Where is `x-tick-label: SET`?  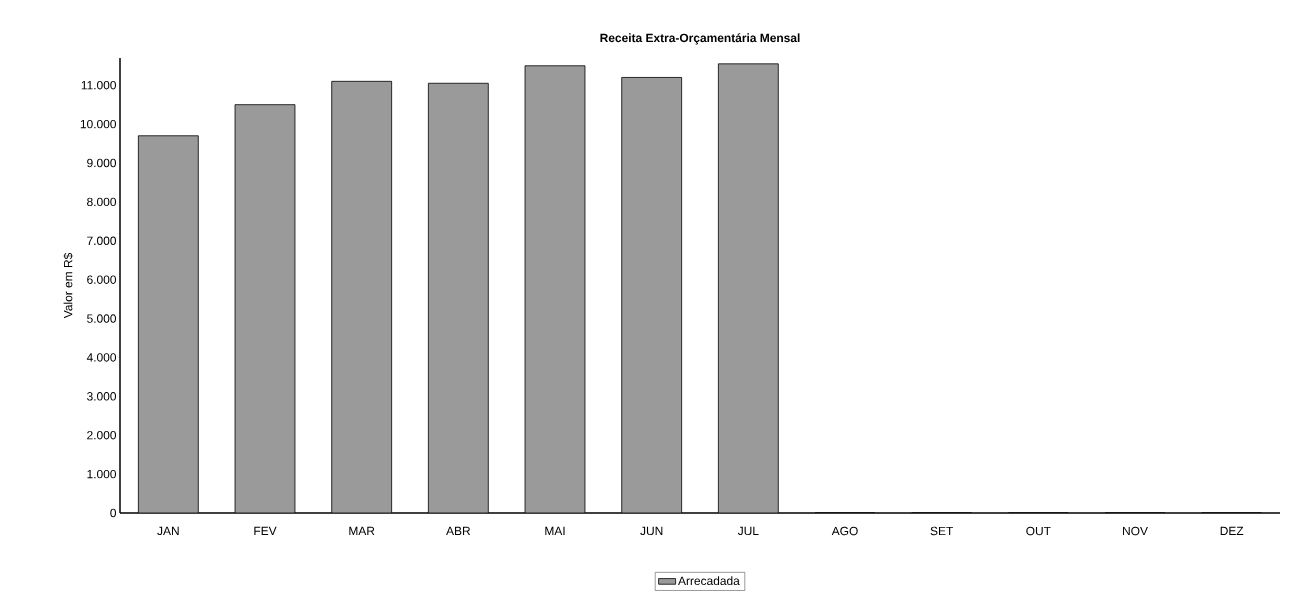
x-tick-label: SET is located at coordinates (942, 531).